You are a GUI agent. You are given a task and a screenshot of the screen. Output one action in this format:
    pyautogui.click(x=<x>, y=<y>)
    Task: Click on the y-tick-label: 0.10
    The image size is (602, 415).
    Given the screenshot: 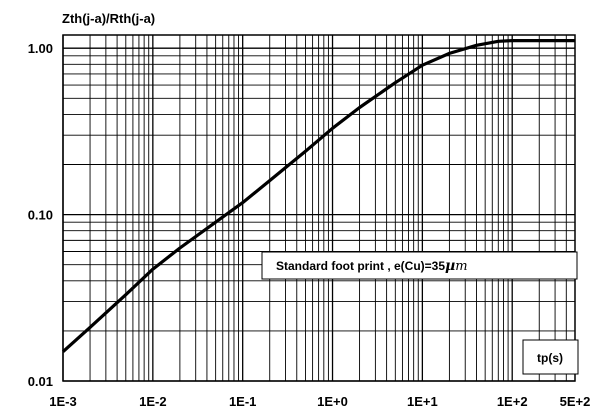 What is the action you would take?
    pyautogui.click(x=40, y=215)
    